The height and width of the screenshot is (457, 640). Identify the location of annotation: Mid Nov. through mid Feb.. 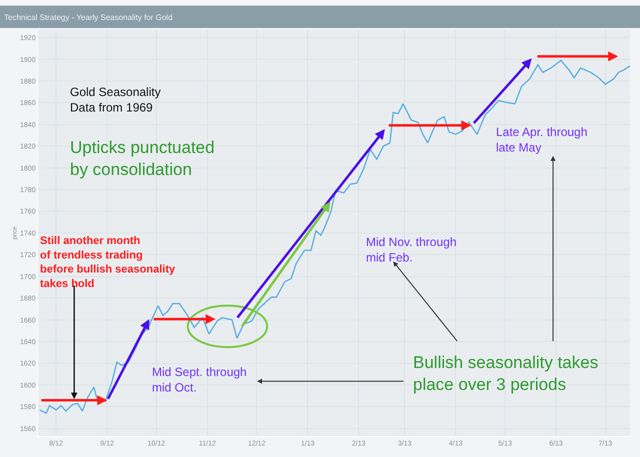
(411, 250).